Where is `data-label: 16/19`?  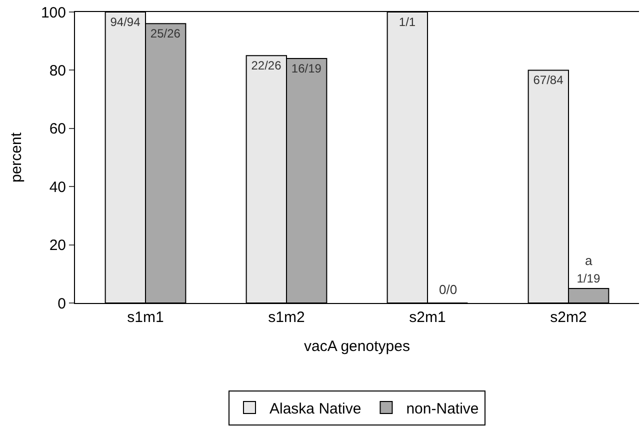
data-label: 16/19 is located at coordinates (306, 69).